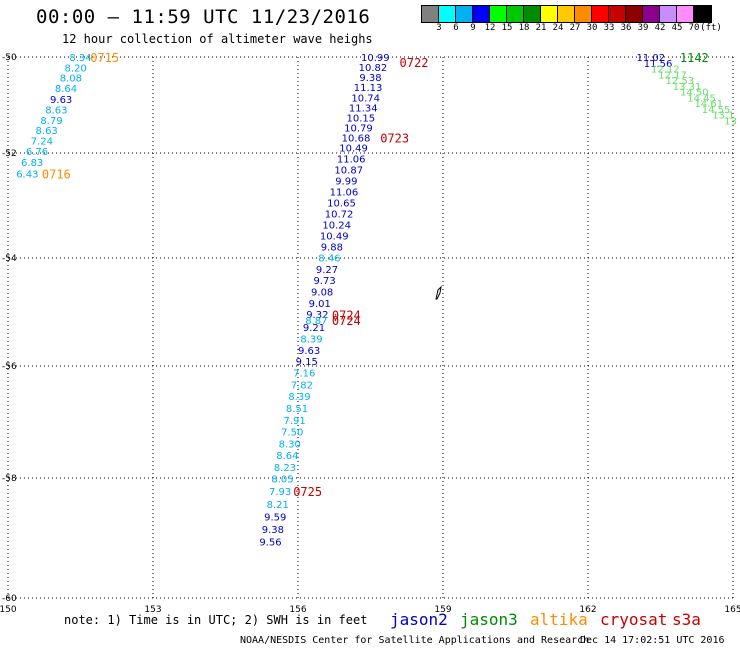 The image size is (740, 650). What do you see at coordinates (687, 87) in the screenshot?
I see `wave-height-reading: 13.31` at bounding box center [687, 87].